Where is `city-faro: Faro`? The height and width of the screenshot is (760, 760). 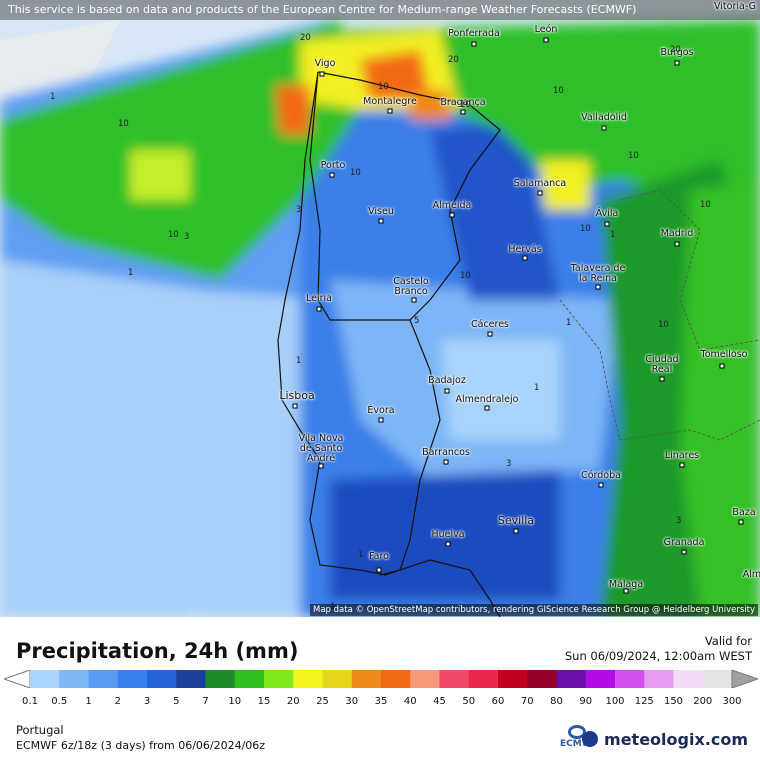 city-faro: Faro is located at coordinates (379, 556).